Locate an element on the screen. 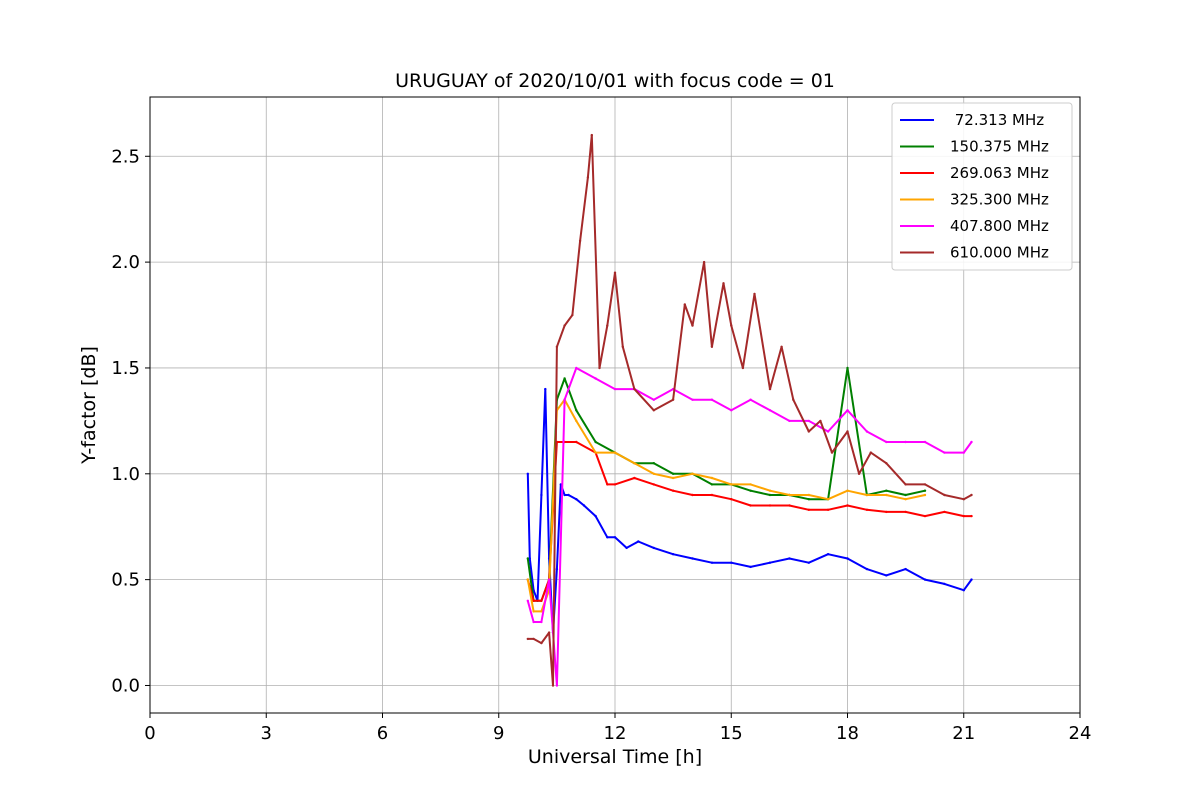 The height and width of the screenshot is (800, 1200). x-tick-label: 18 is located at coordinates (847, 733).